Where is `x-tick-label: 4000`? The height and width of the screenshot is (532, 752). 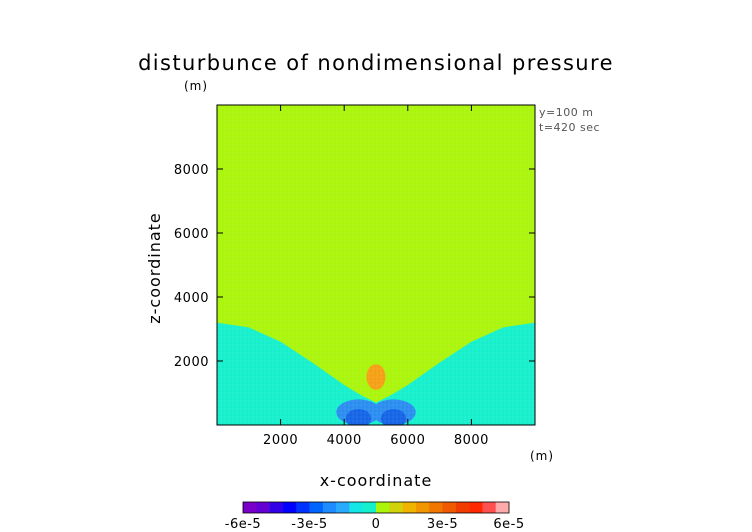 x-tick-label: 4000 is located at coordinates (344, 440).